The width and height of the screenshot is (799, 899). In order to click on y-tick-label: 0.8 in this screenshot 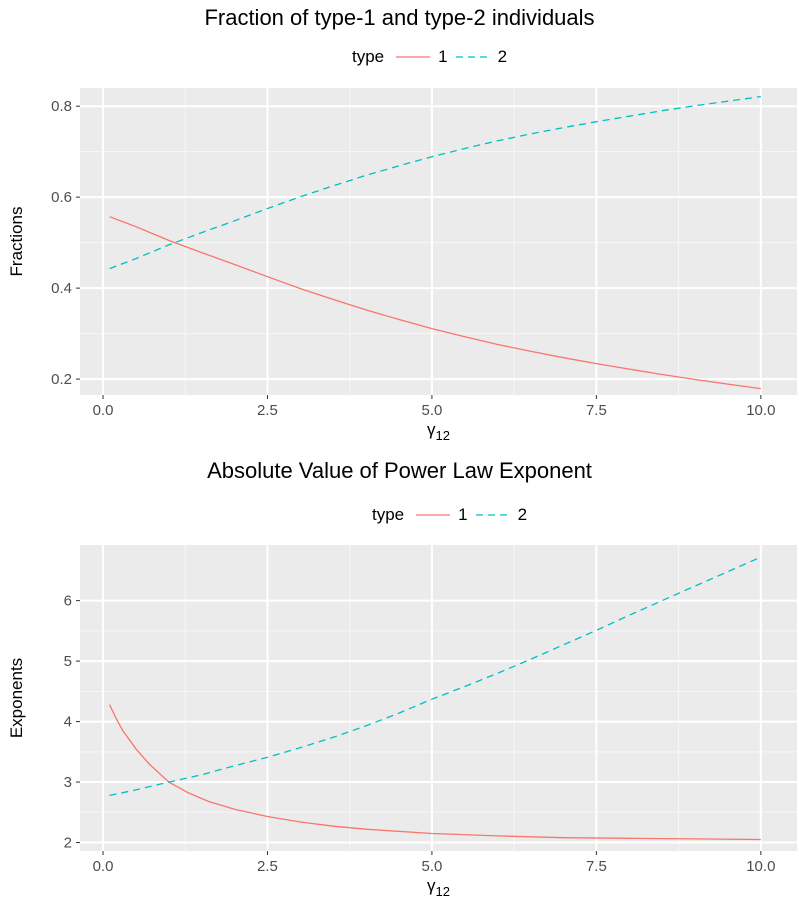, I will do `click(61, 106)`.